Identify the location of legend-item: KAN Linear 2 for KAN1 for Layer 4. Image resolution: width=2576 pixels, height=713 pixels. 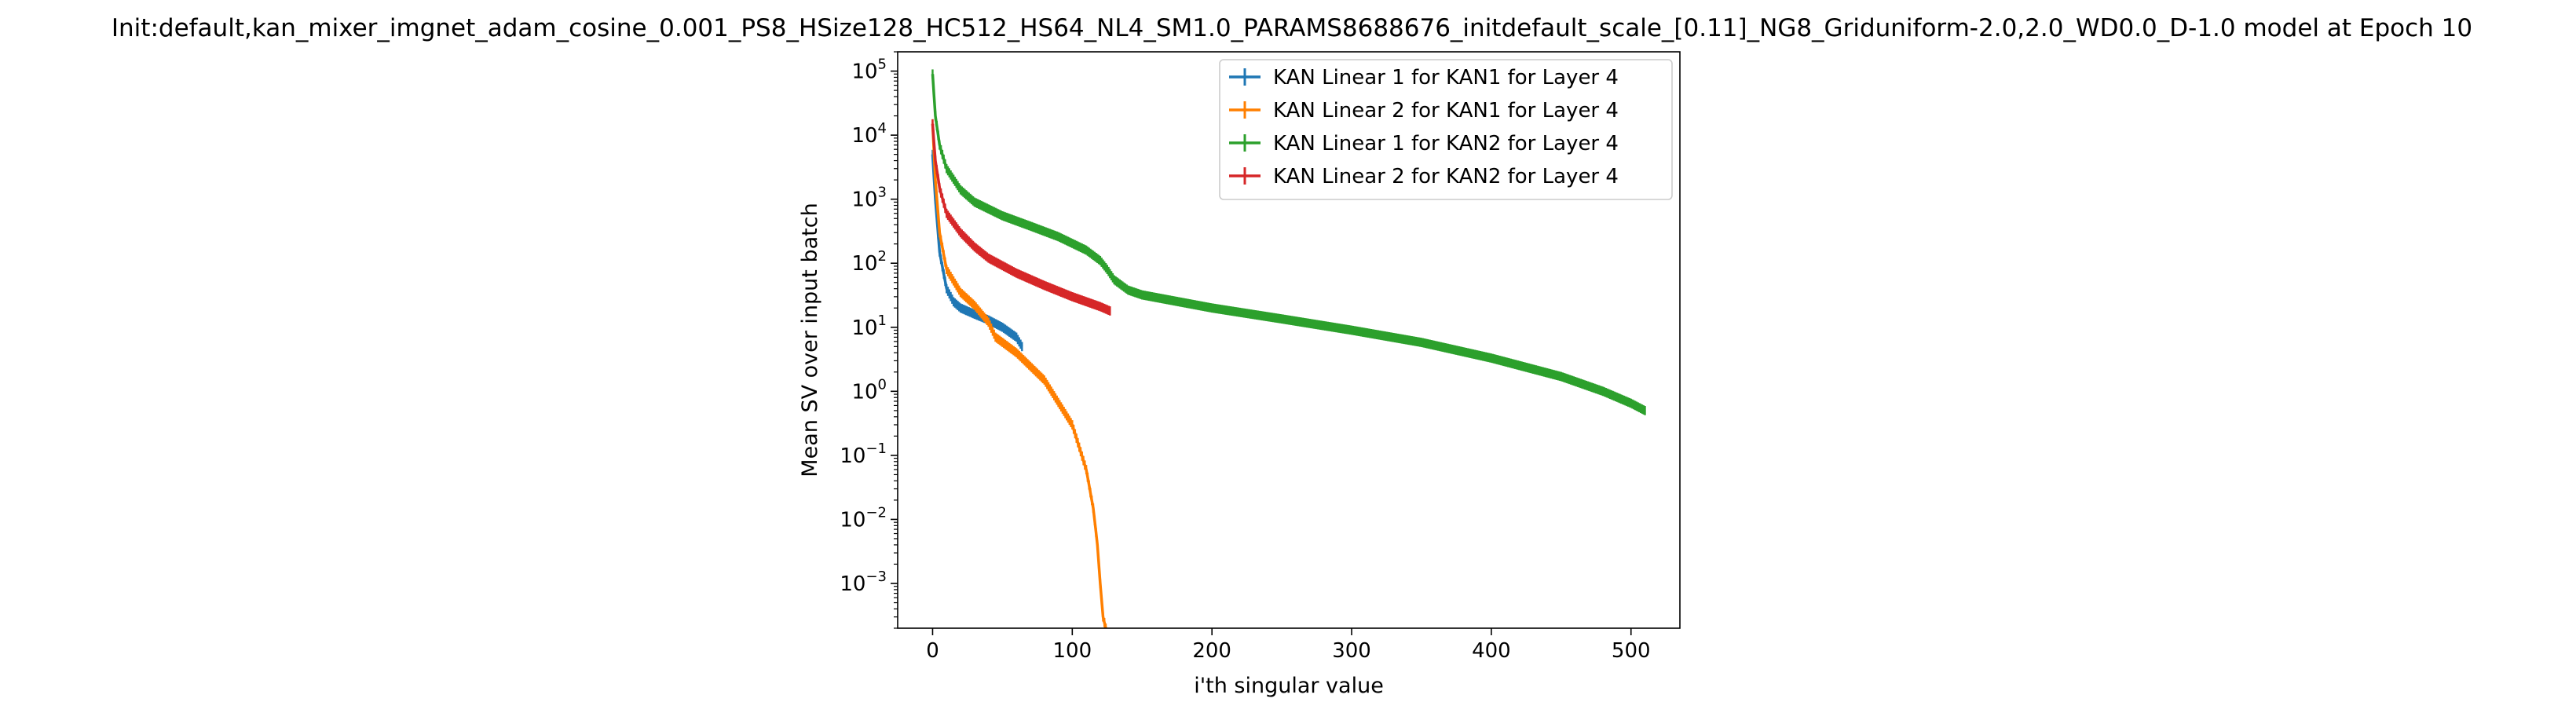
(1424, 111).